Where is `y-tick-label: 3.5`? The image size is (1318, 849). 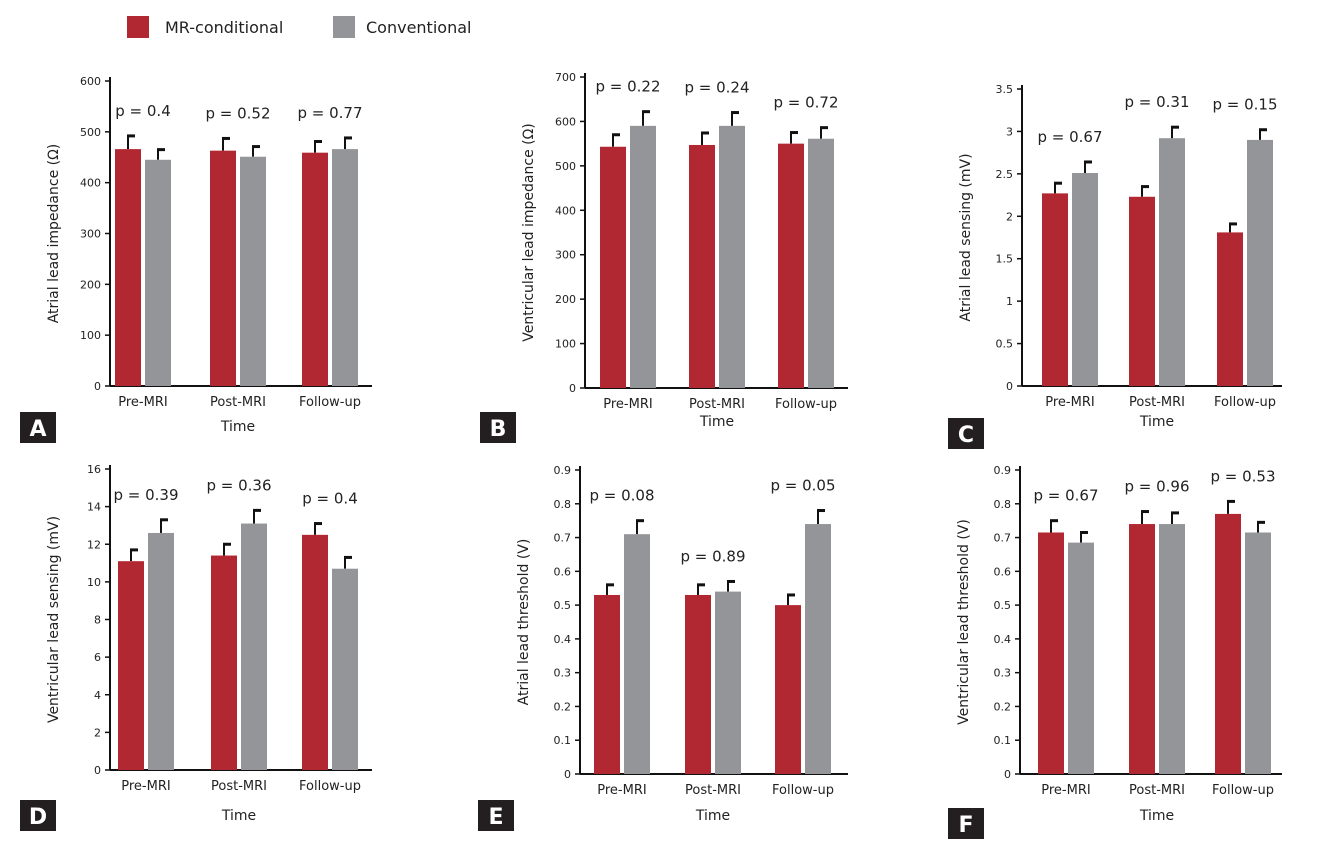 y-tick-label: 3.5 is located at coordinates (1005, 89).